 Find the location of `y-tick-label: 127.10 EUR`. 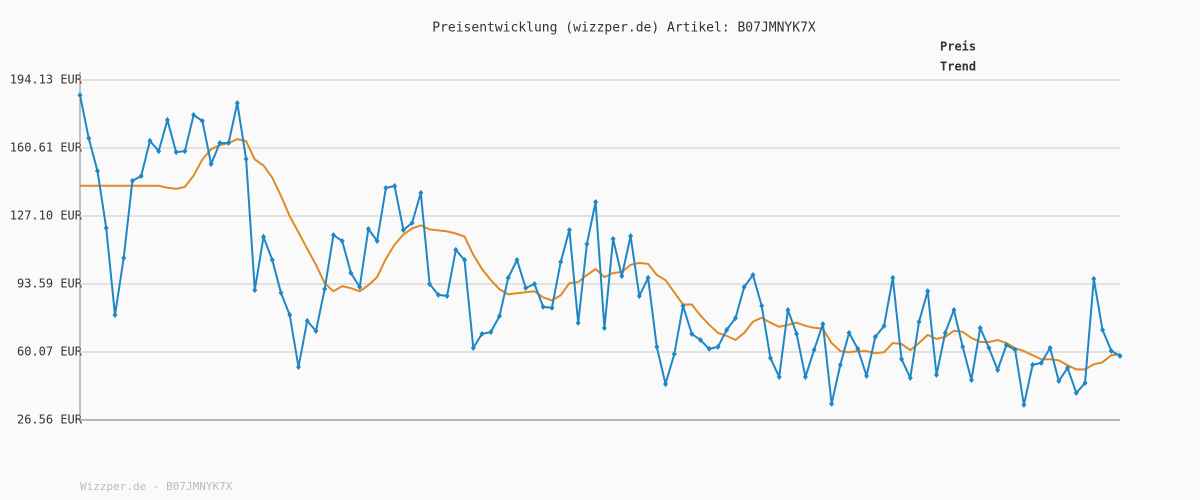

y-tick-label: 127.10 EUR is located at coordinates (46, 216).